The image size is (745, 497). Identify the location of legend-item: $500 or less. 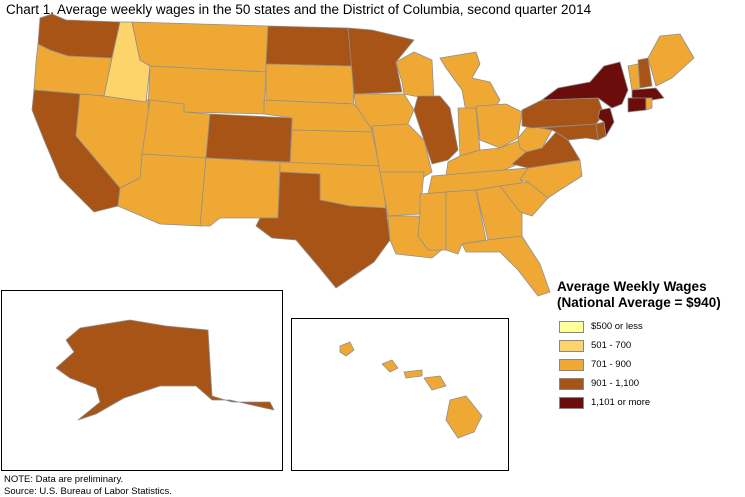
(651, 326).